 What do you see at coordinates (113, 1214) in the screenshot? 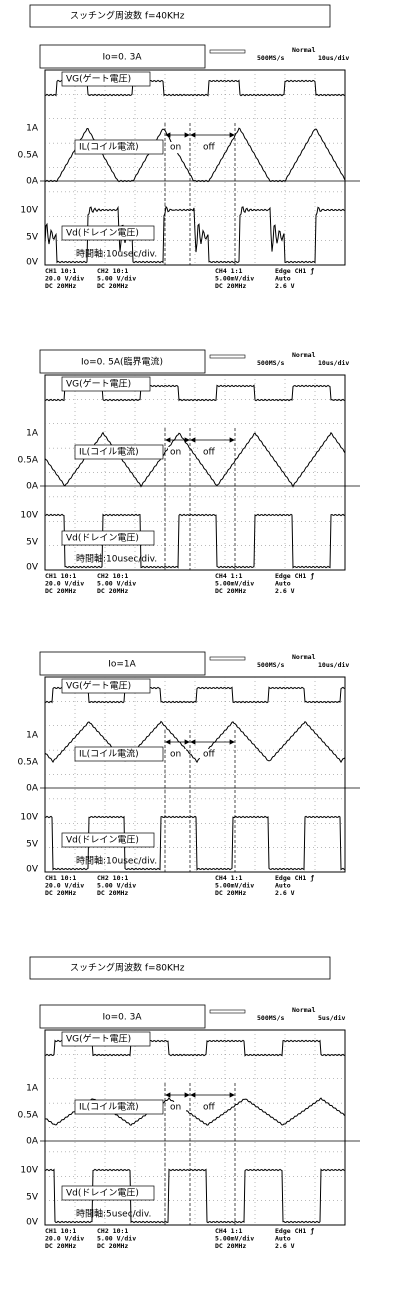
I see `timebase-label: 時間軸:5usec/div.` at bounding box center [113, 1214].